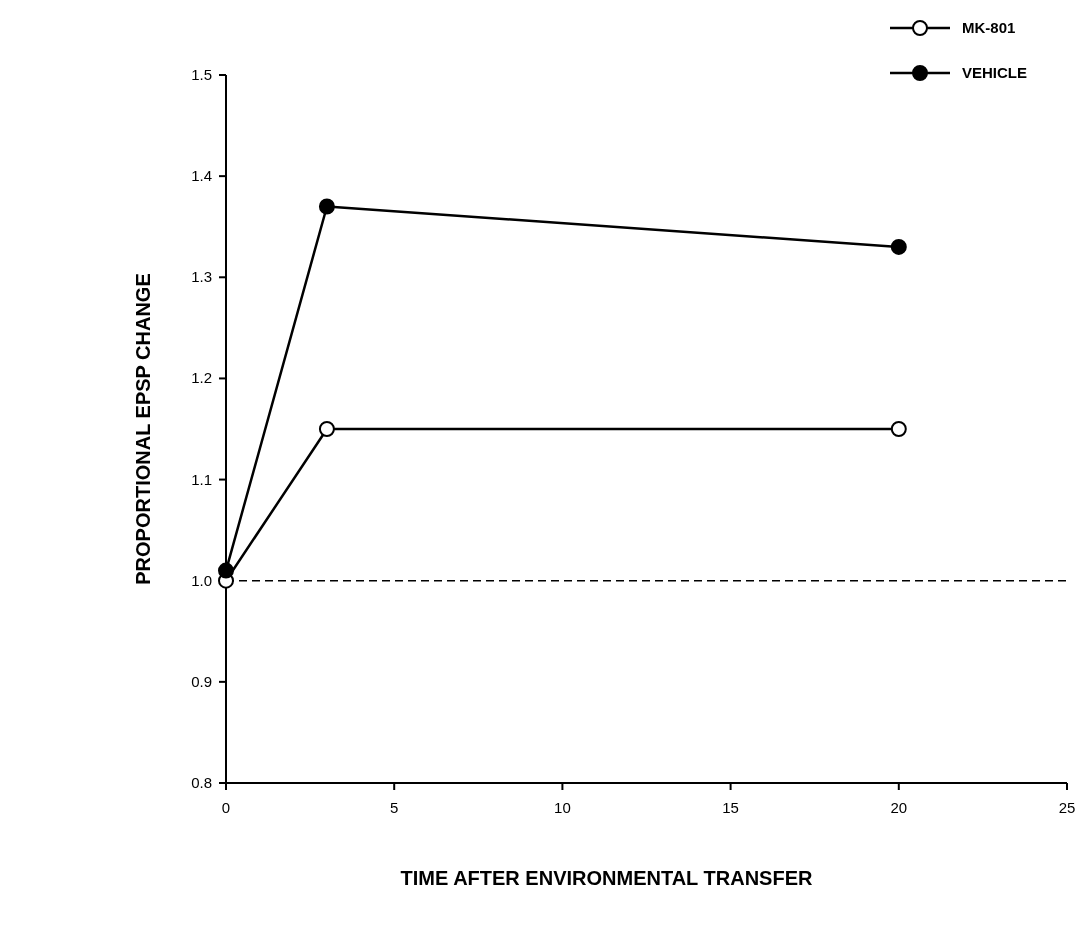  What do you see at coordinates (606, 878) in the screenshot?
I see `x-axis-title: TIME AFTER ENVIRONMENTAL TRANSFER` at bounding box center [606, 878].